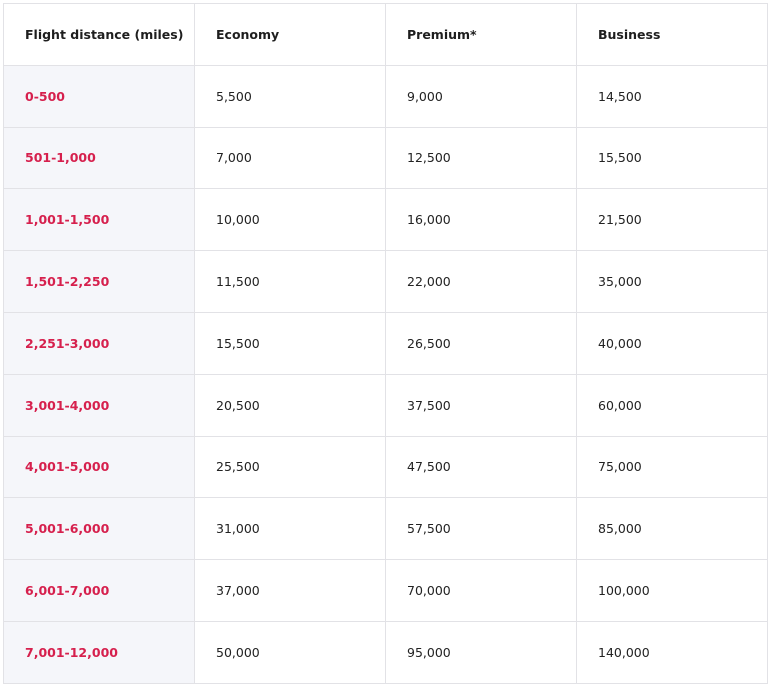 The height and width of the screenshot is (685, 768). I want to click on economy-cell: 15,500, so click(290, 343).